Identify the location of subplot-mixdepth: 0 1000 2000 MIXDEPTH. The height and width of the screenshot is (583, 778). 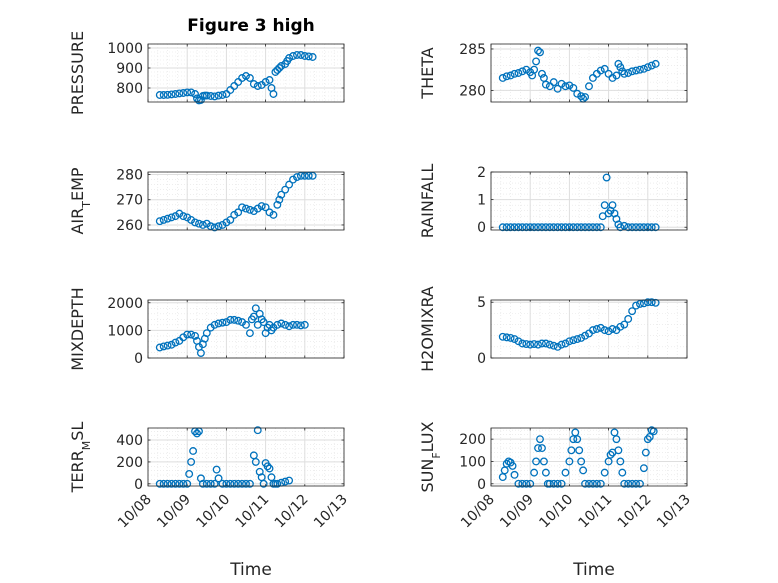
(206, 329).